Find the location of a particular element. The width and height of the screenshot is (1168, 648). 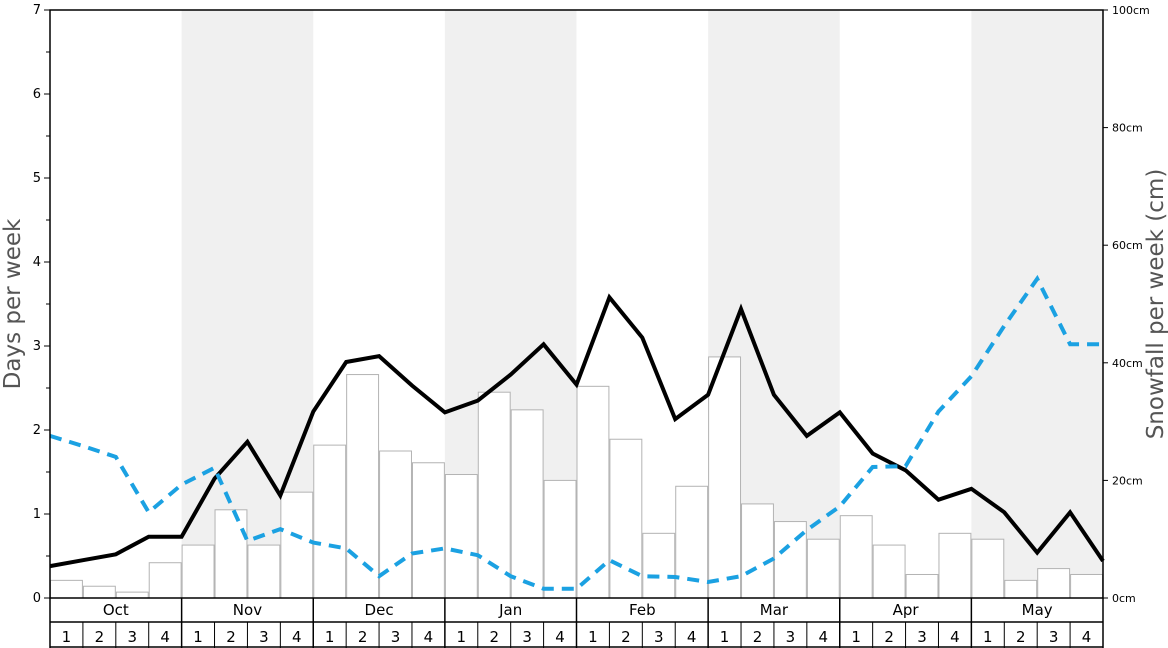

right-axis: 0cm 20cm 40cm 60cm 80cm 100cm is located at coordinates (1126, 304).